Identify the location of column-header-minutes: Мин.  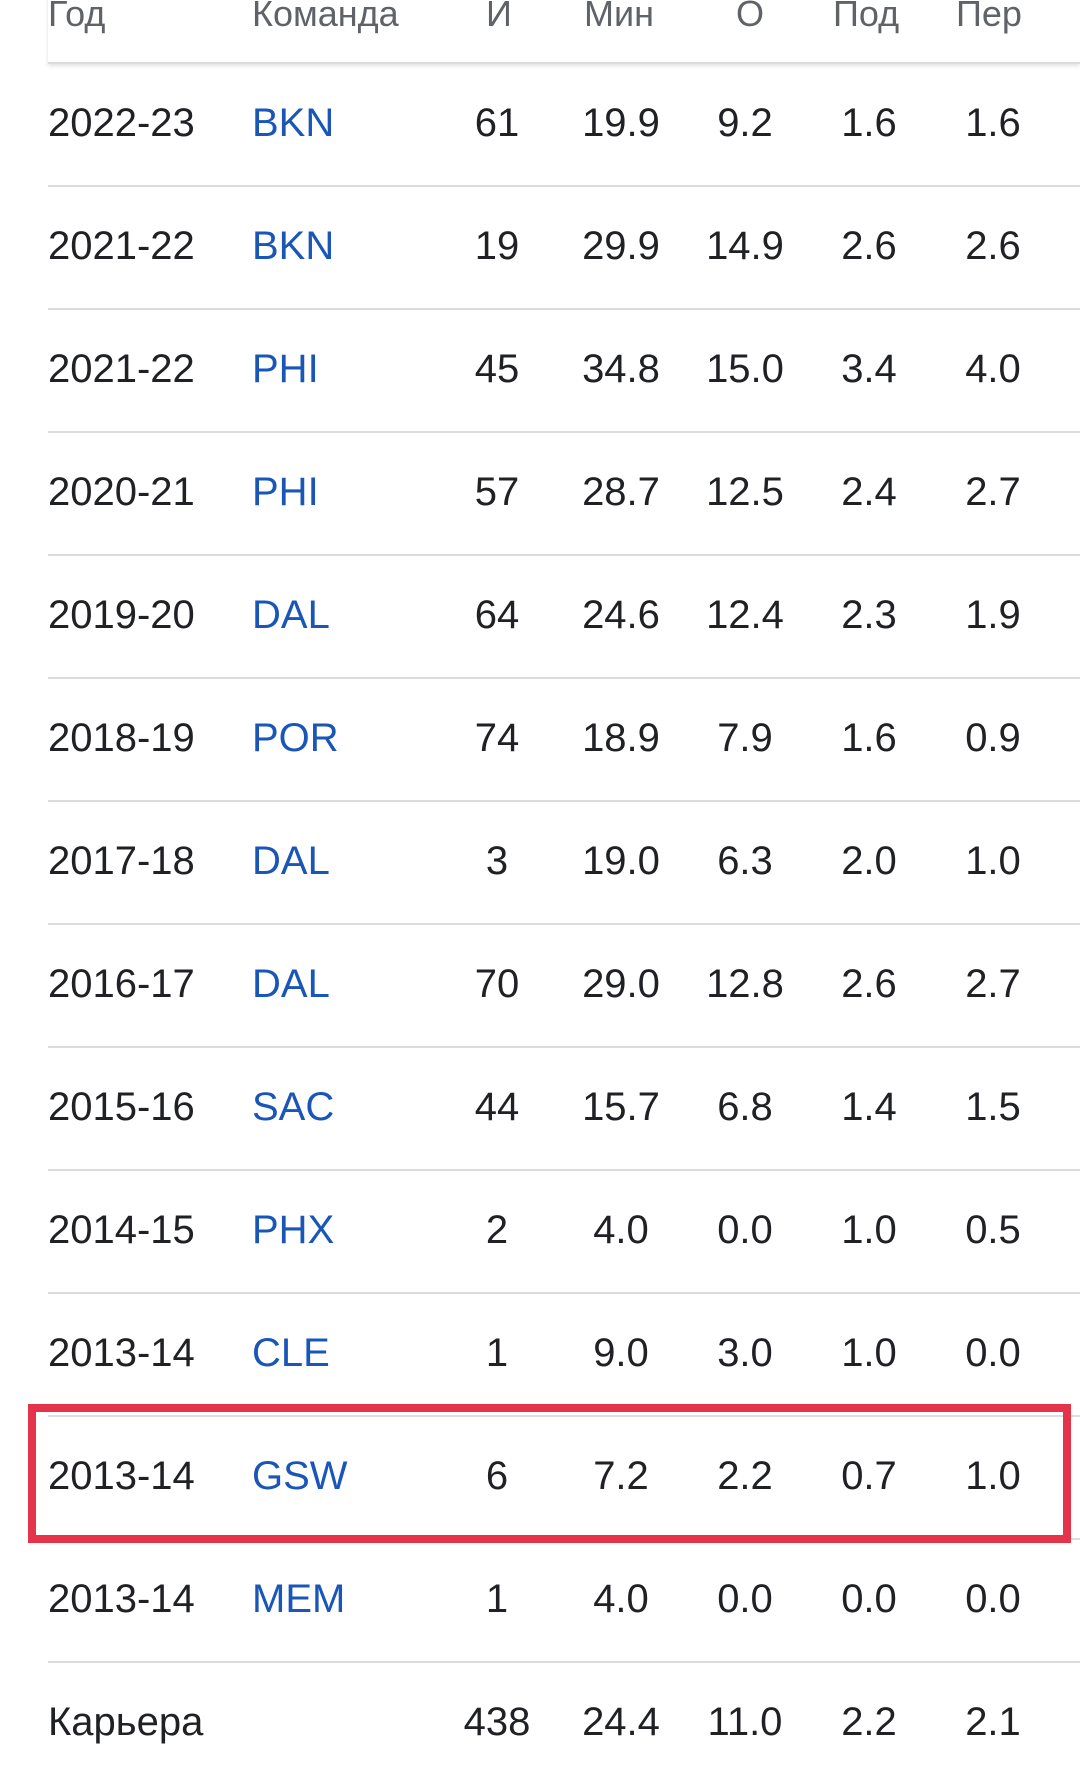
(619, 17).